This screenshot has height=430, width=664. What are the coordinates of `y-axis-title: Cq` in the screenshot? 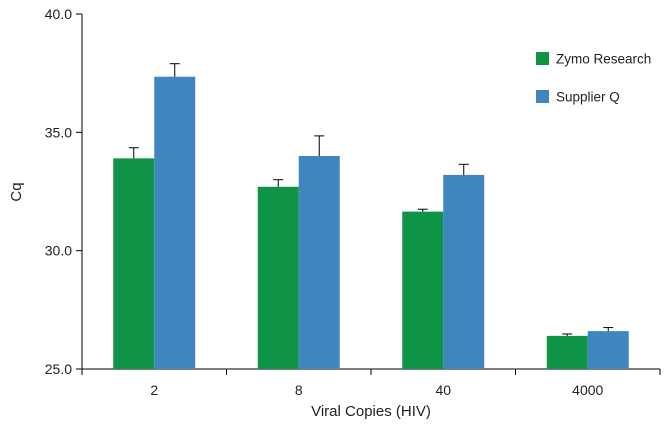 It's located at (16, 191).